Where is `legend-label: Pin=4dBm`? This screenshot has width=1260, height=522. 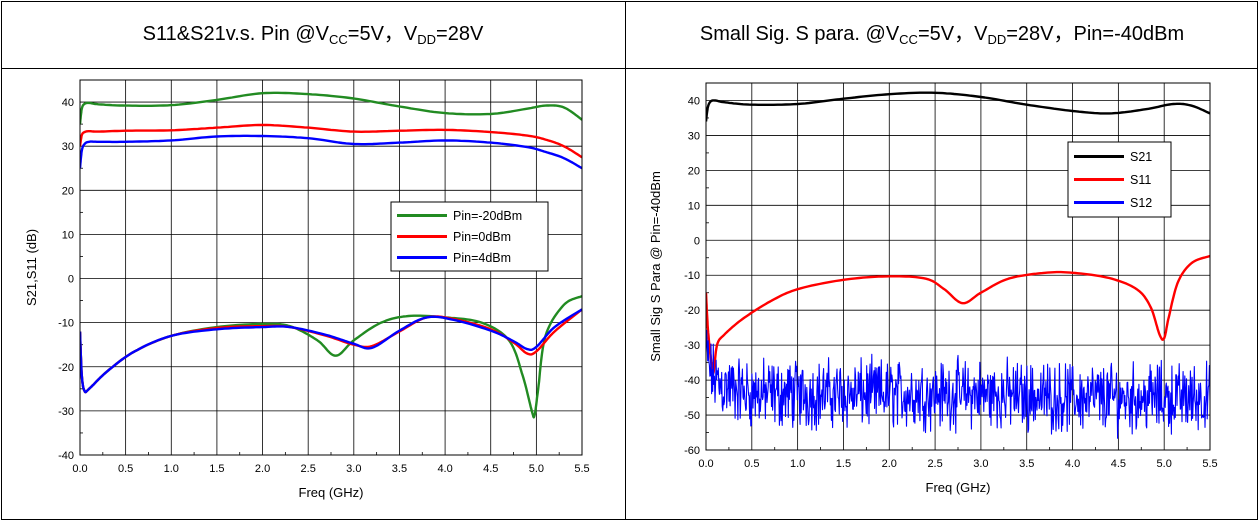 legend-label: Pin=4dBm is located at coordinates (482, 258).